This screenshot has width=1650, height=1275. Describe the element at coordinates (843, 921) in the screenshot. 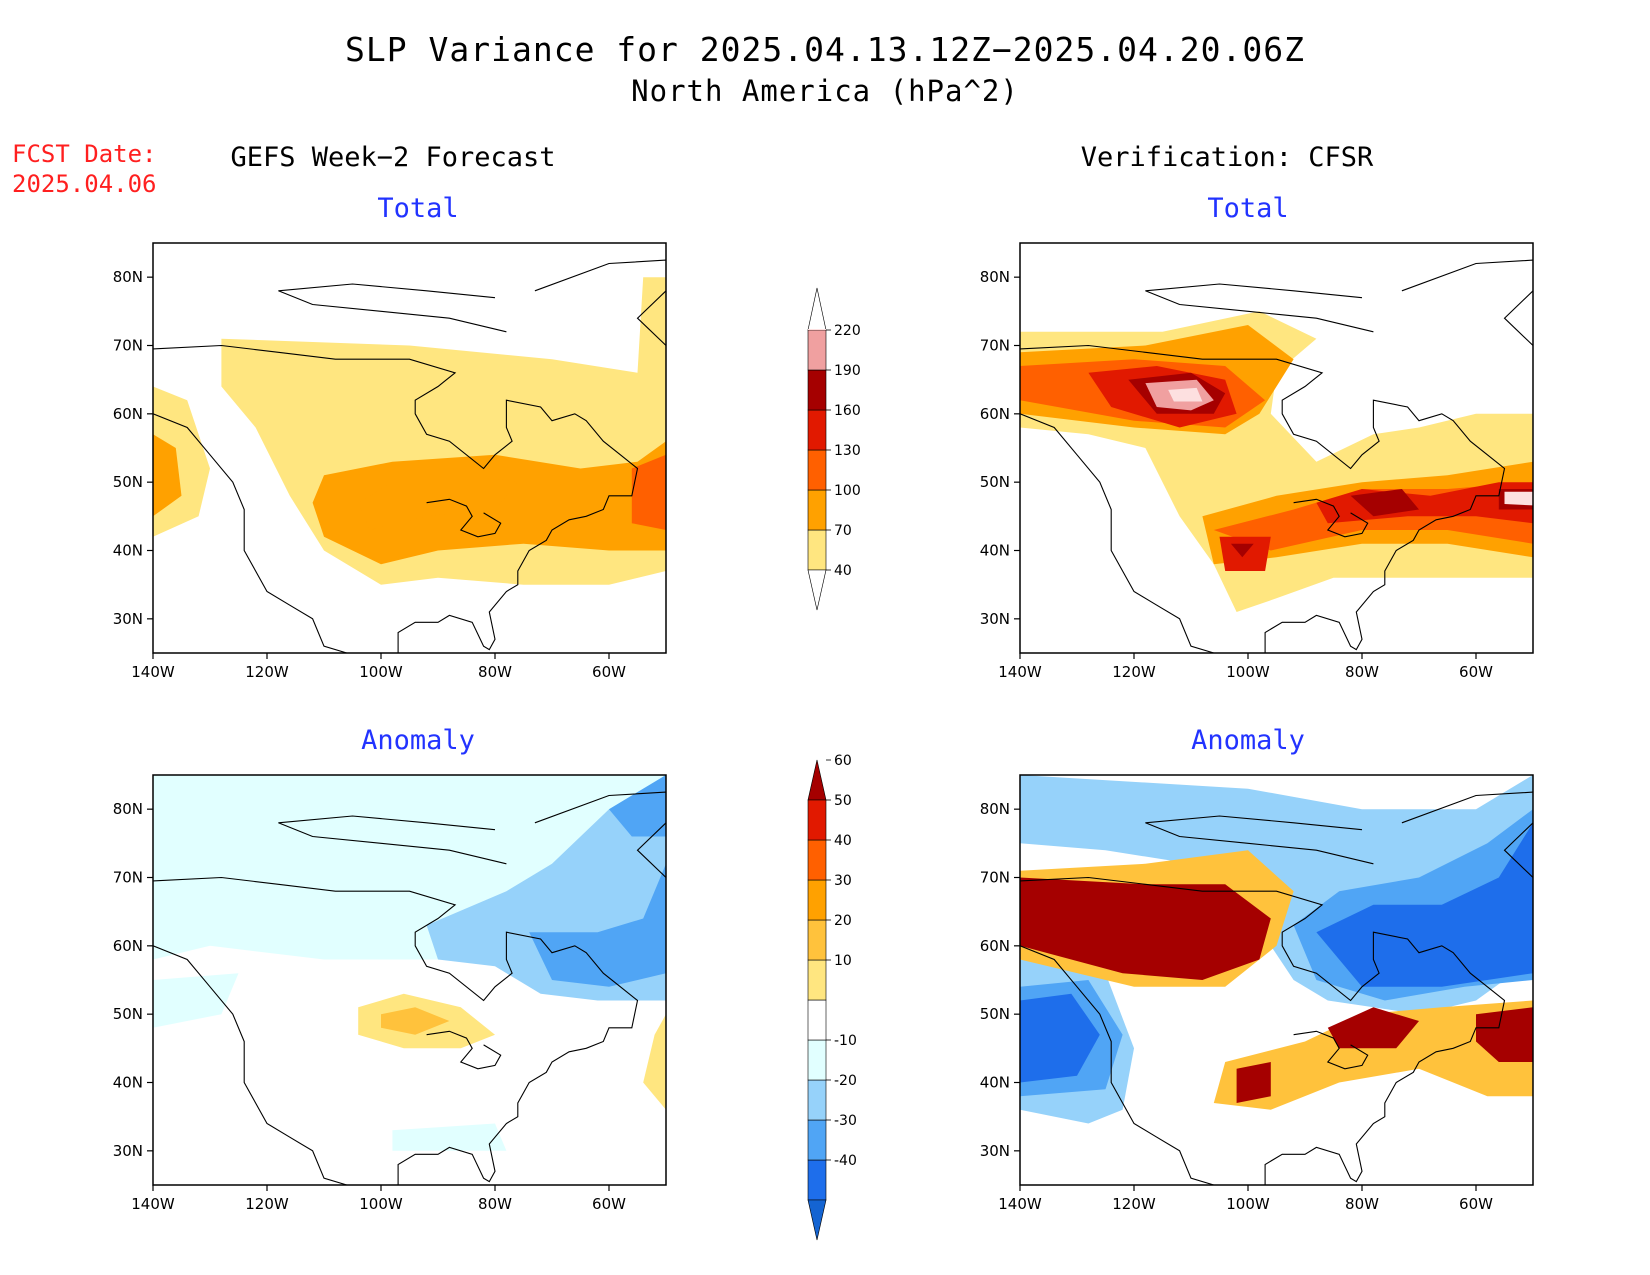

I see `colorbar-label: 20` at that location.